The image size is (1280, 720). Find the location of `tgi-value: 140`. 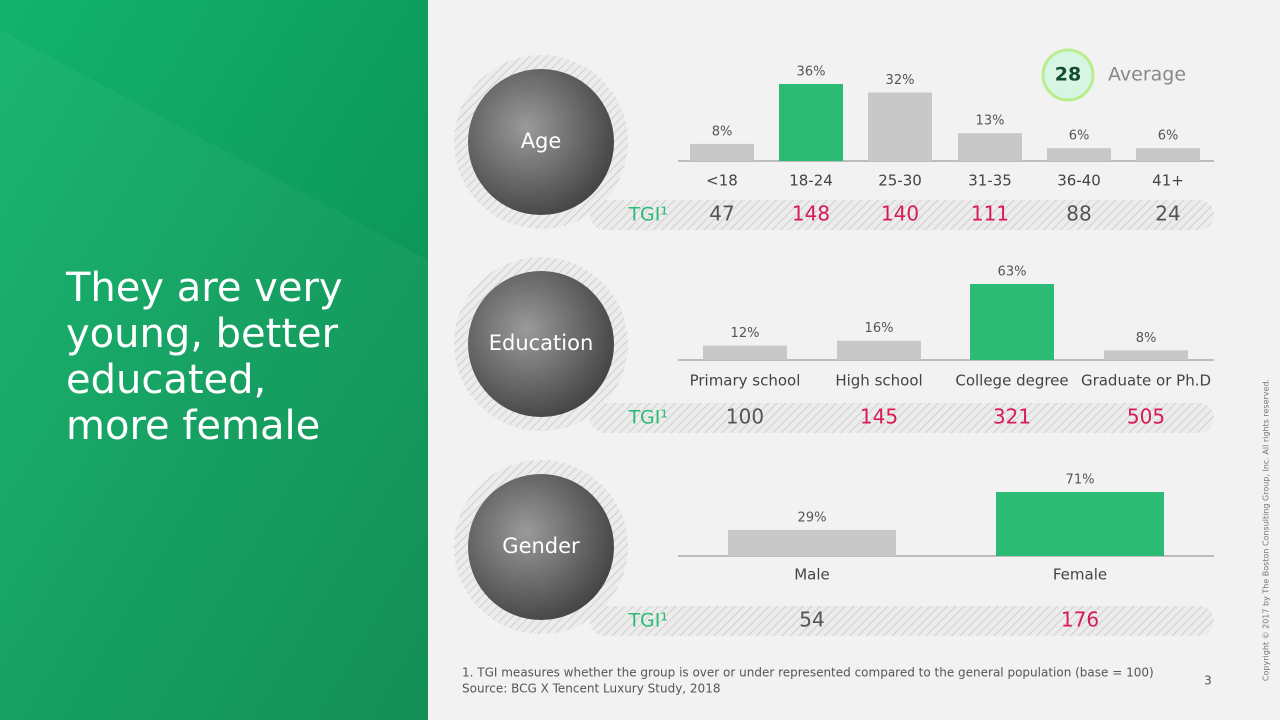

tgi-value: 140 is located at coordinates (900, 214).